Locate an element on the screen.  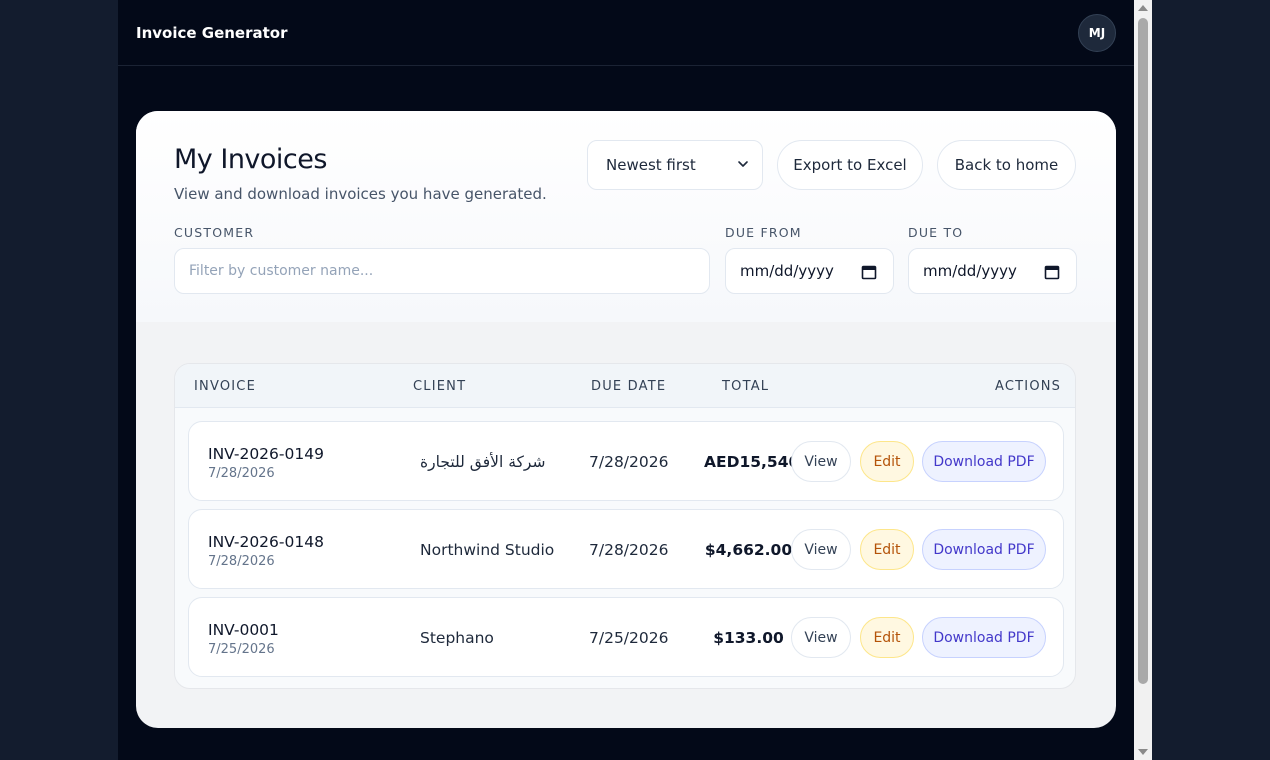
due-date: 7/25/2026 is located at coordinates (629, 638).